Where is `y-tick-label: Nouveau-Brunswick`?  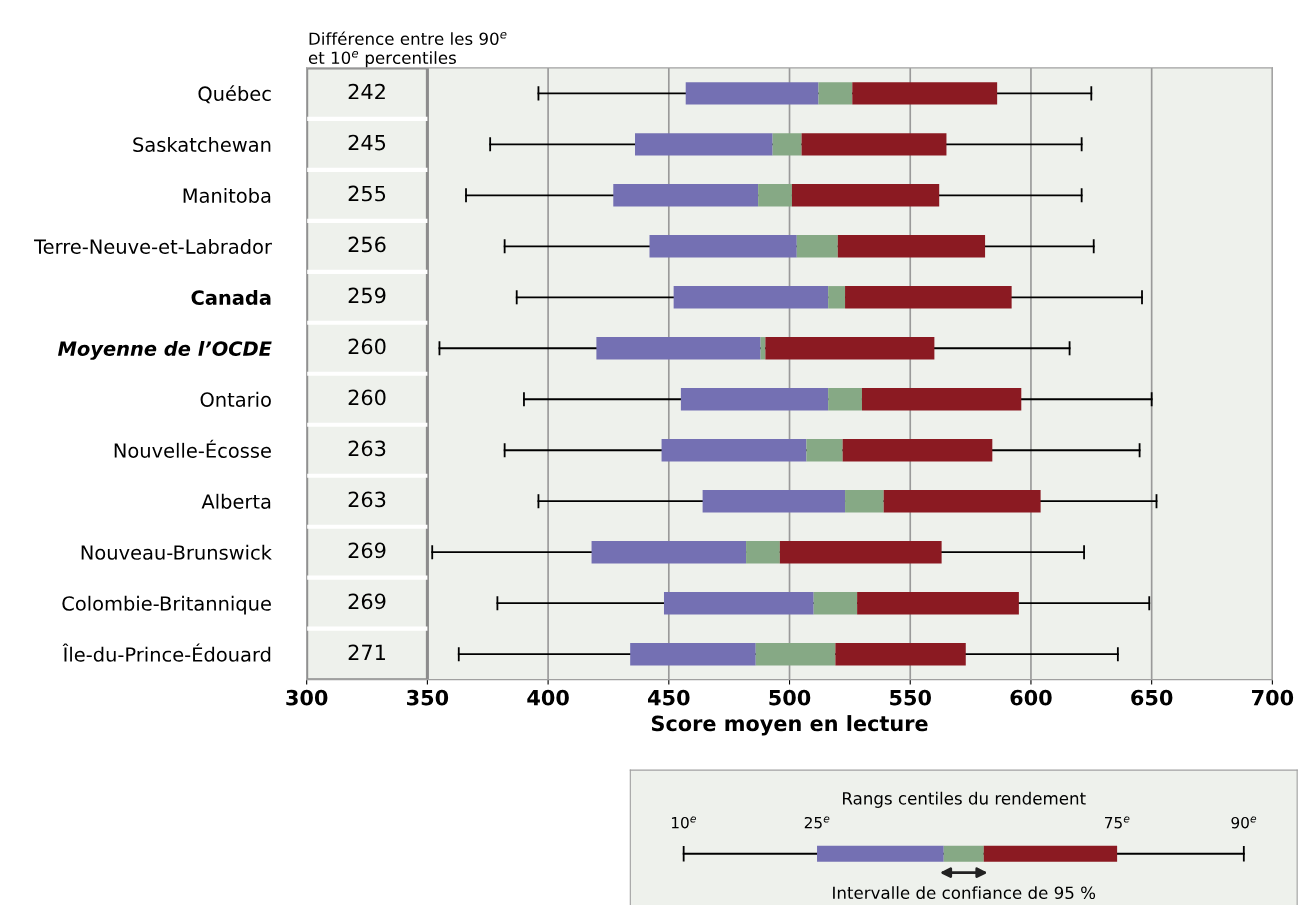 y-tick-label: Nouveau-Brunswick is located at coordinates (176, 552).